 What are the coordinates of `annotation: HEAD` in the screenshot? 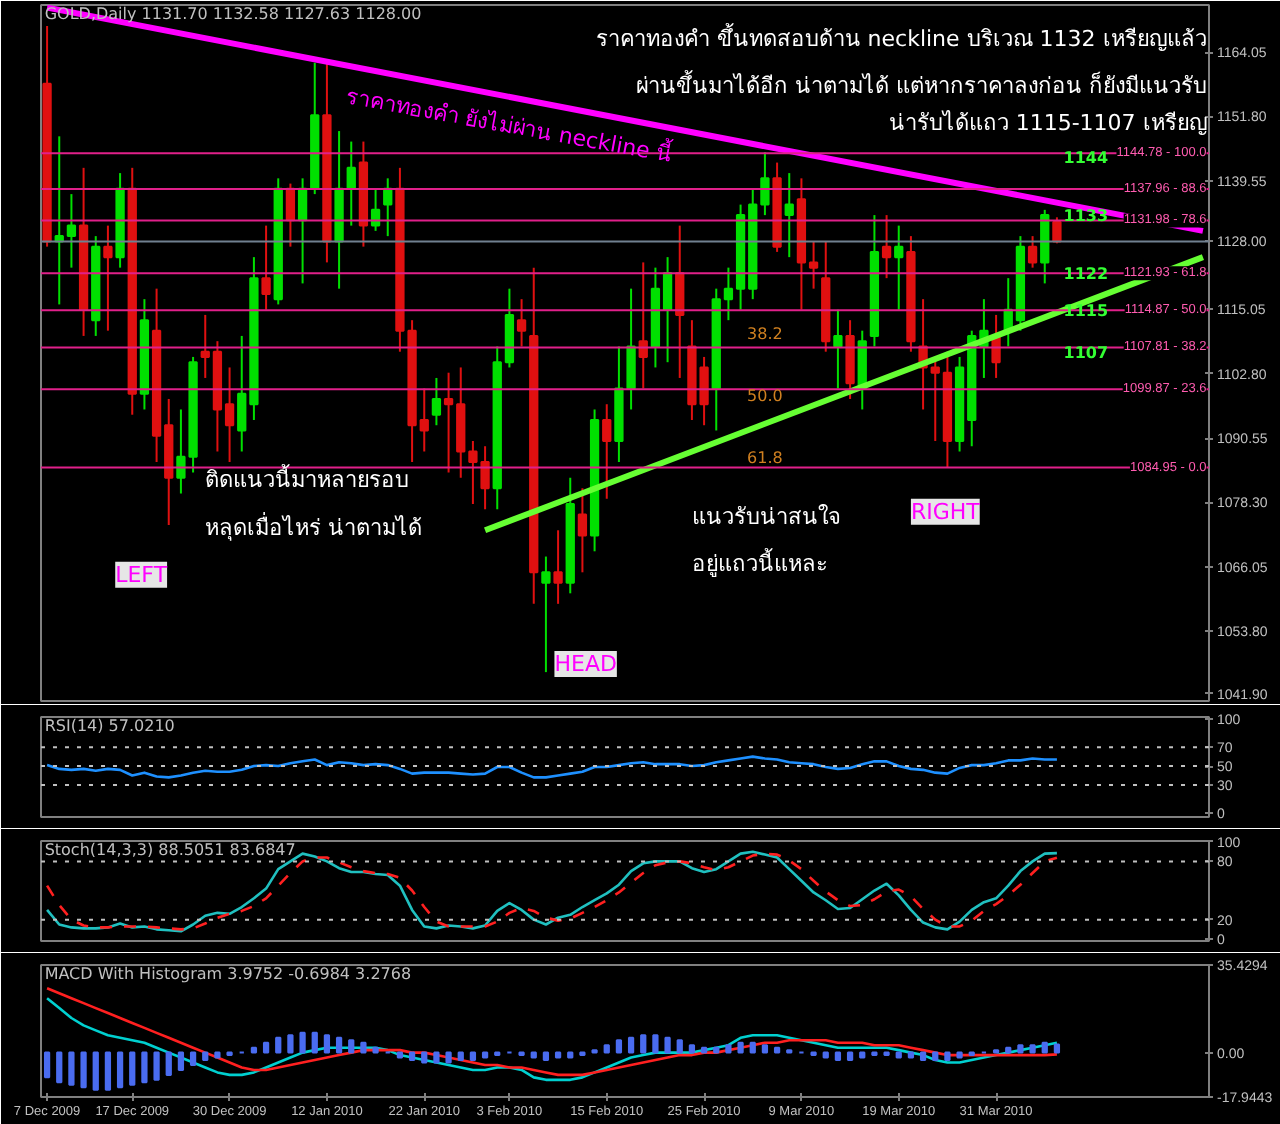 It's located at (585, 664).